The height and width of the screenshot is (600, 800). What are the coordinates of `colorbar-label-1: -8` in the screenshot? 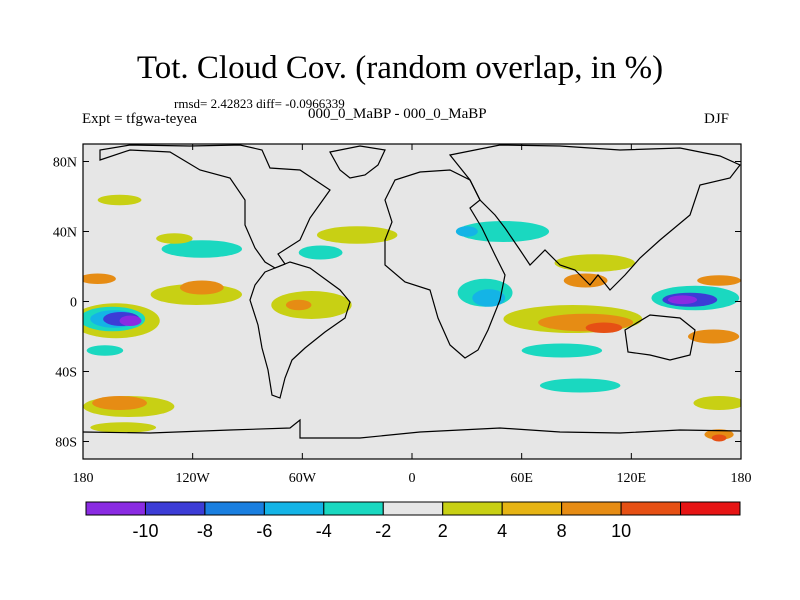 It's located at (205, 531).